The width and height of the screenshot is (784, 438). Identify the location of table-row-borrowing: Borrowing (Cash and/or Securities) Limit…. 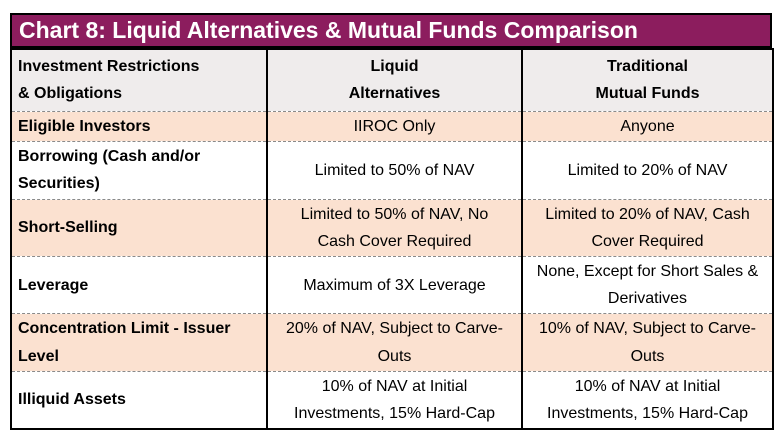
(392, 170).